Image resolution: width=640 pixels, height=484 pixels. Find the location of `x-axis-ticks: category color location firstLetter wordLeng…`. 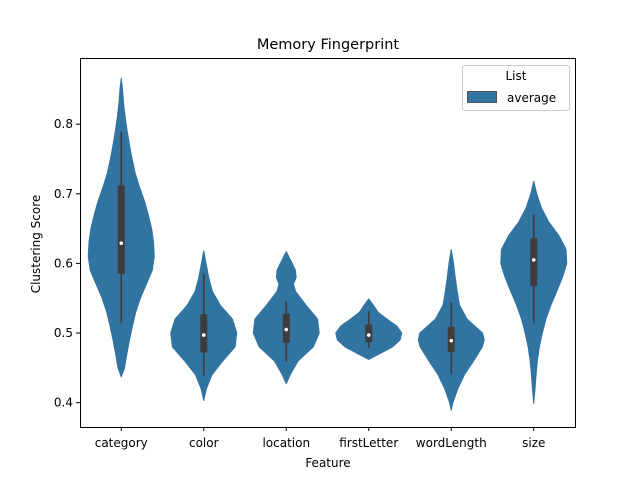

x-axis-ticks: category color location firstLetter wordLeng… is located at coordinates (320, 438).